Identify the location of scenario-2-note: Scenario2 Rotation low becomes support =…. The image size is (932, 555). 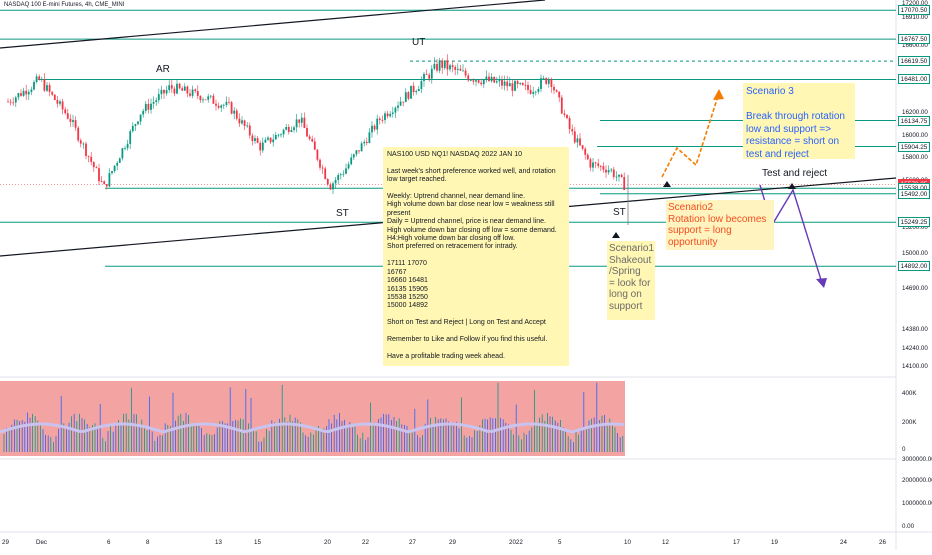
(720, 225).